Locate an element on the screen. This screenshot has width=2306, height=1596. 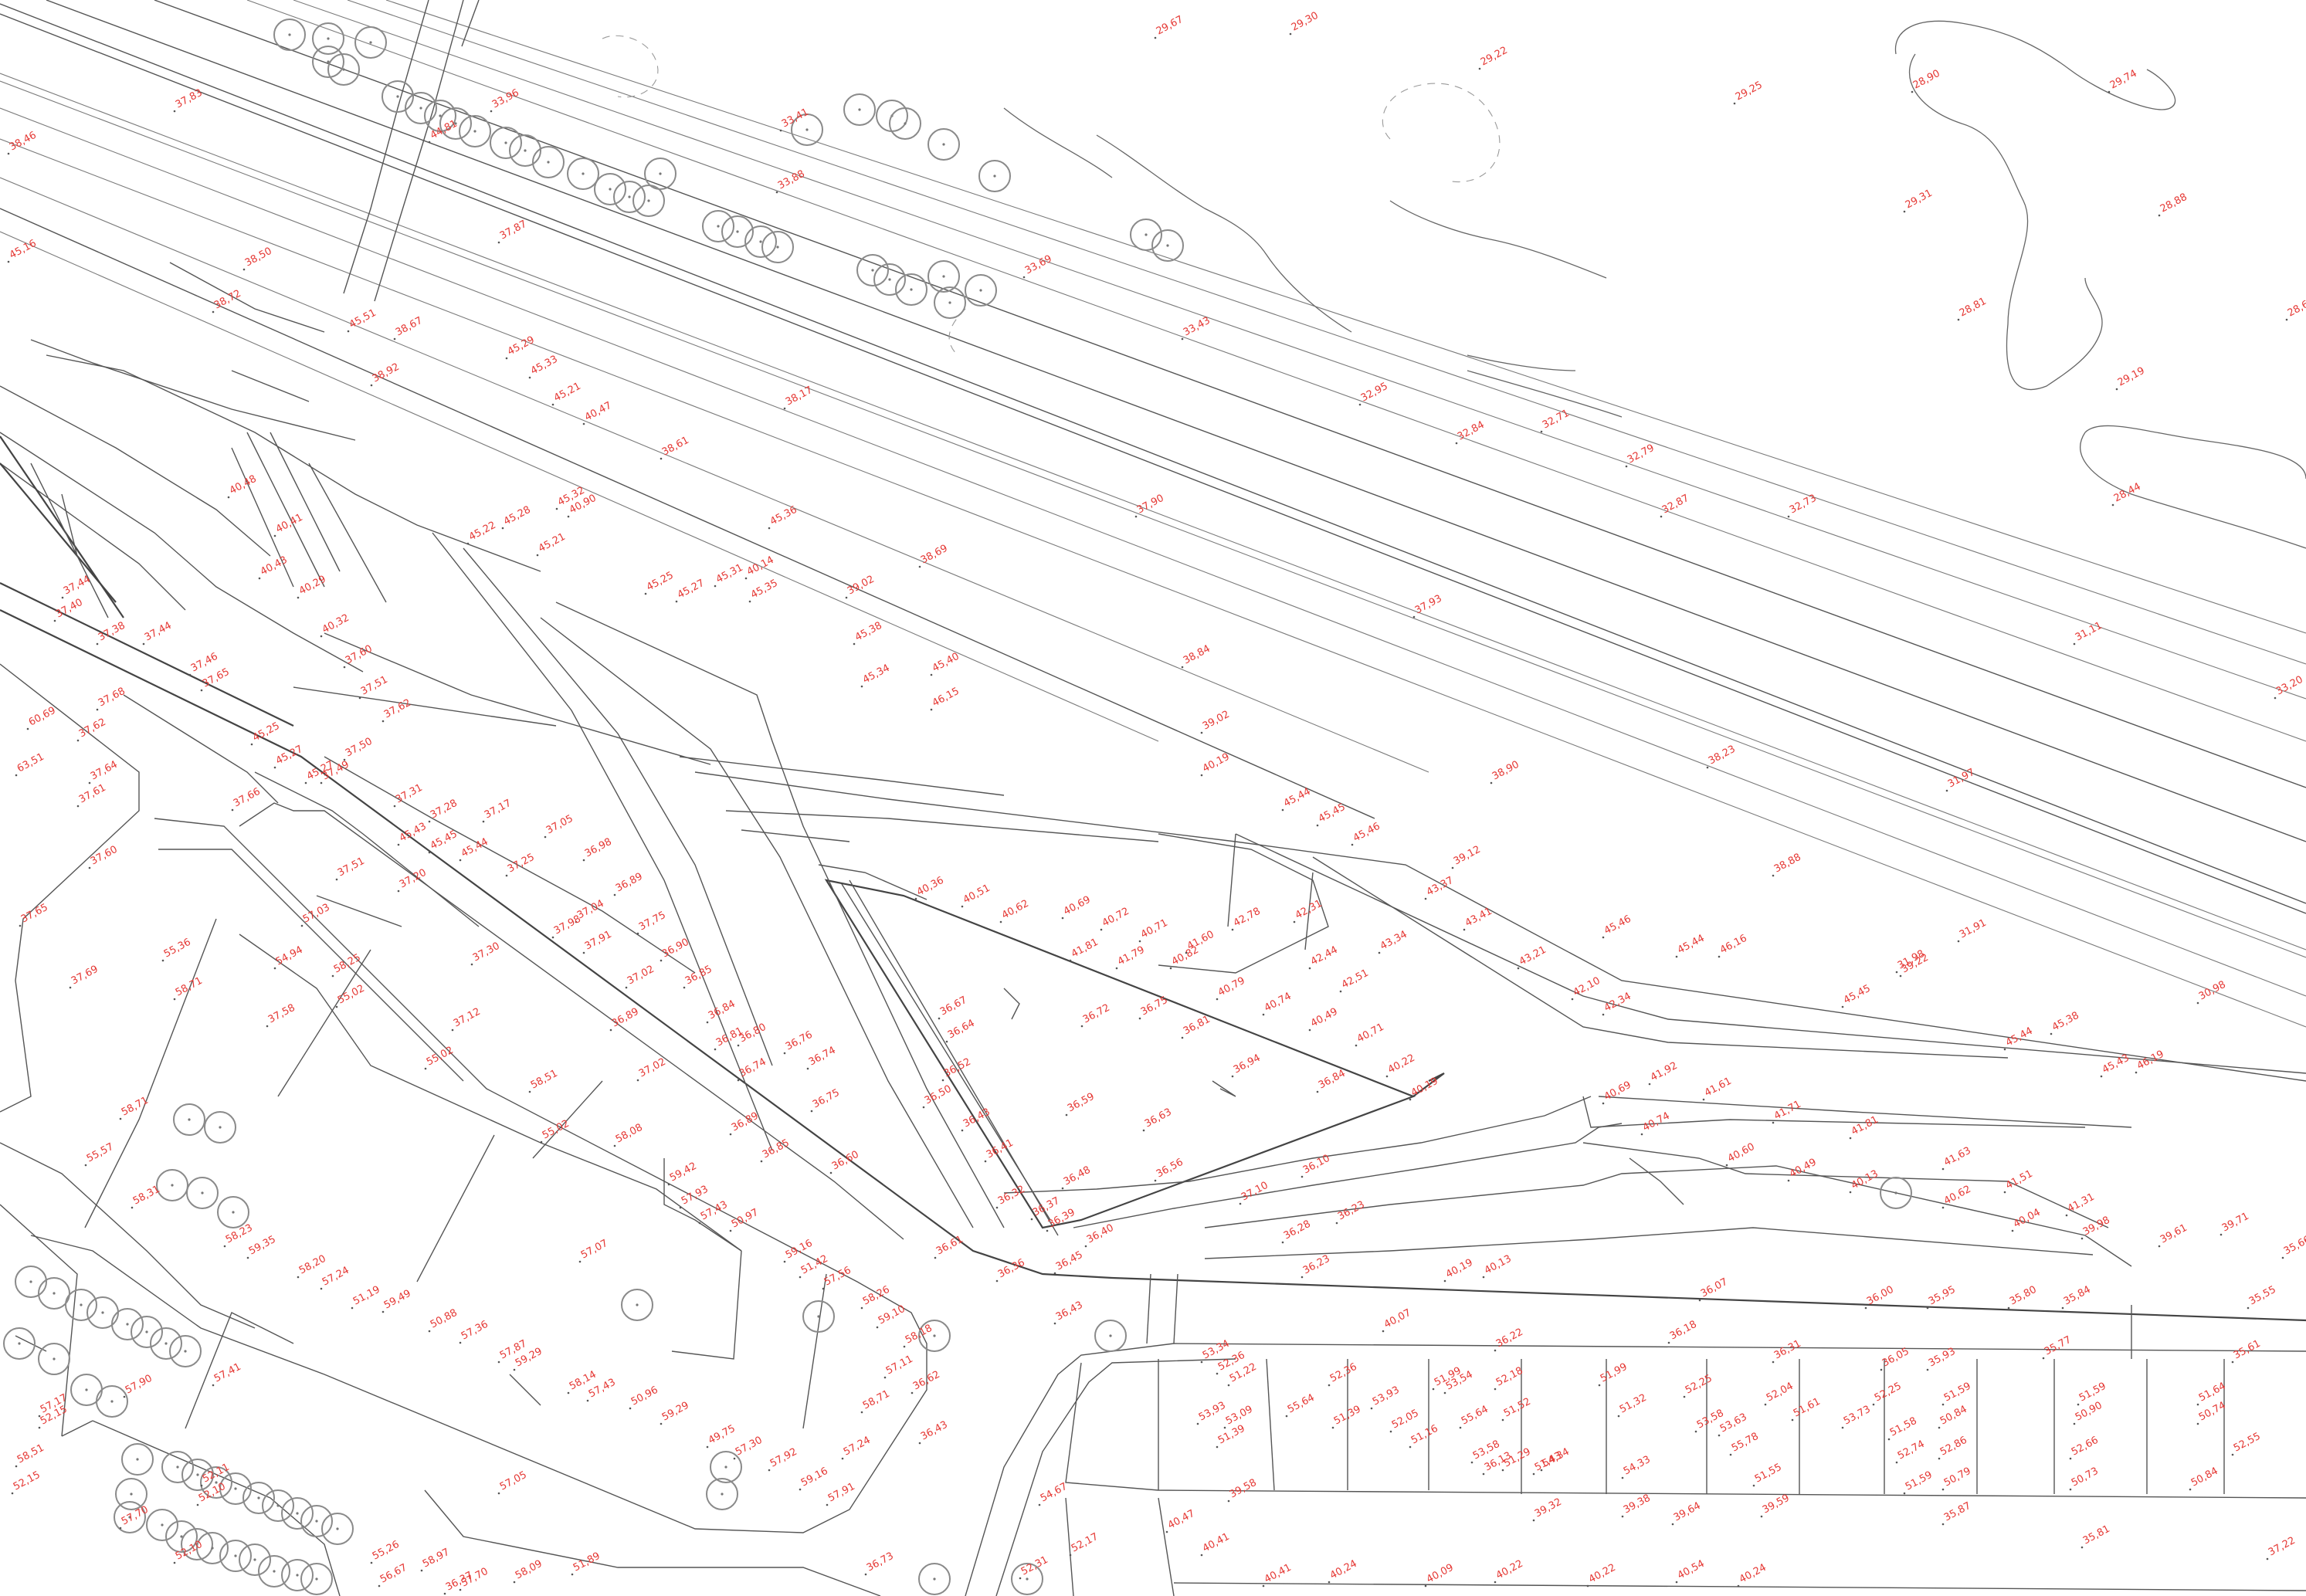
elevation-label: 50,79 is located at coordinates (1958, 1478).